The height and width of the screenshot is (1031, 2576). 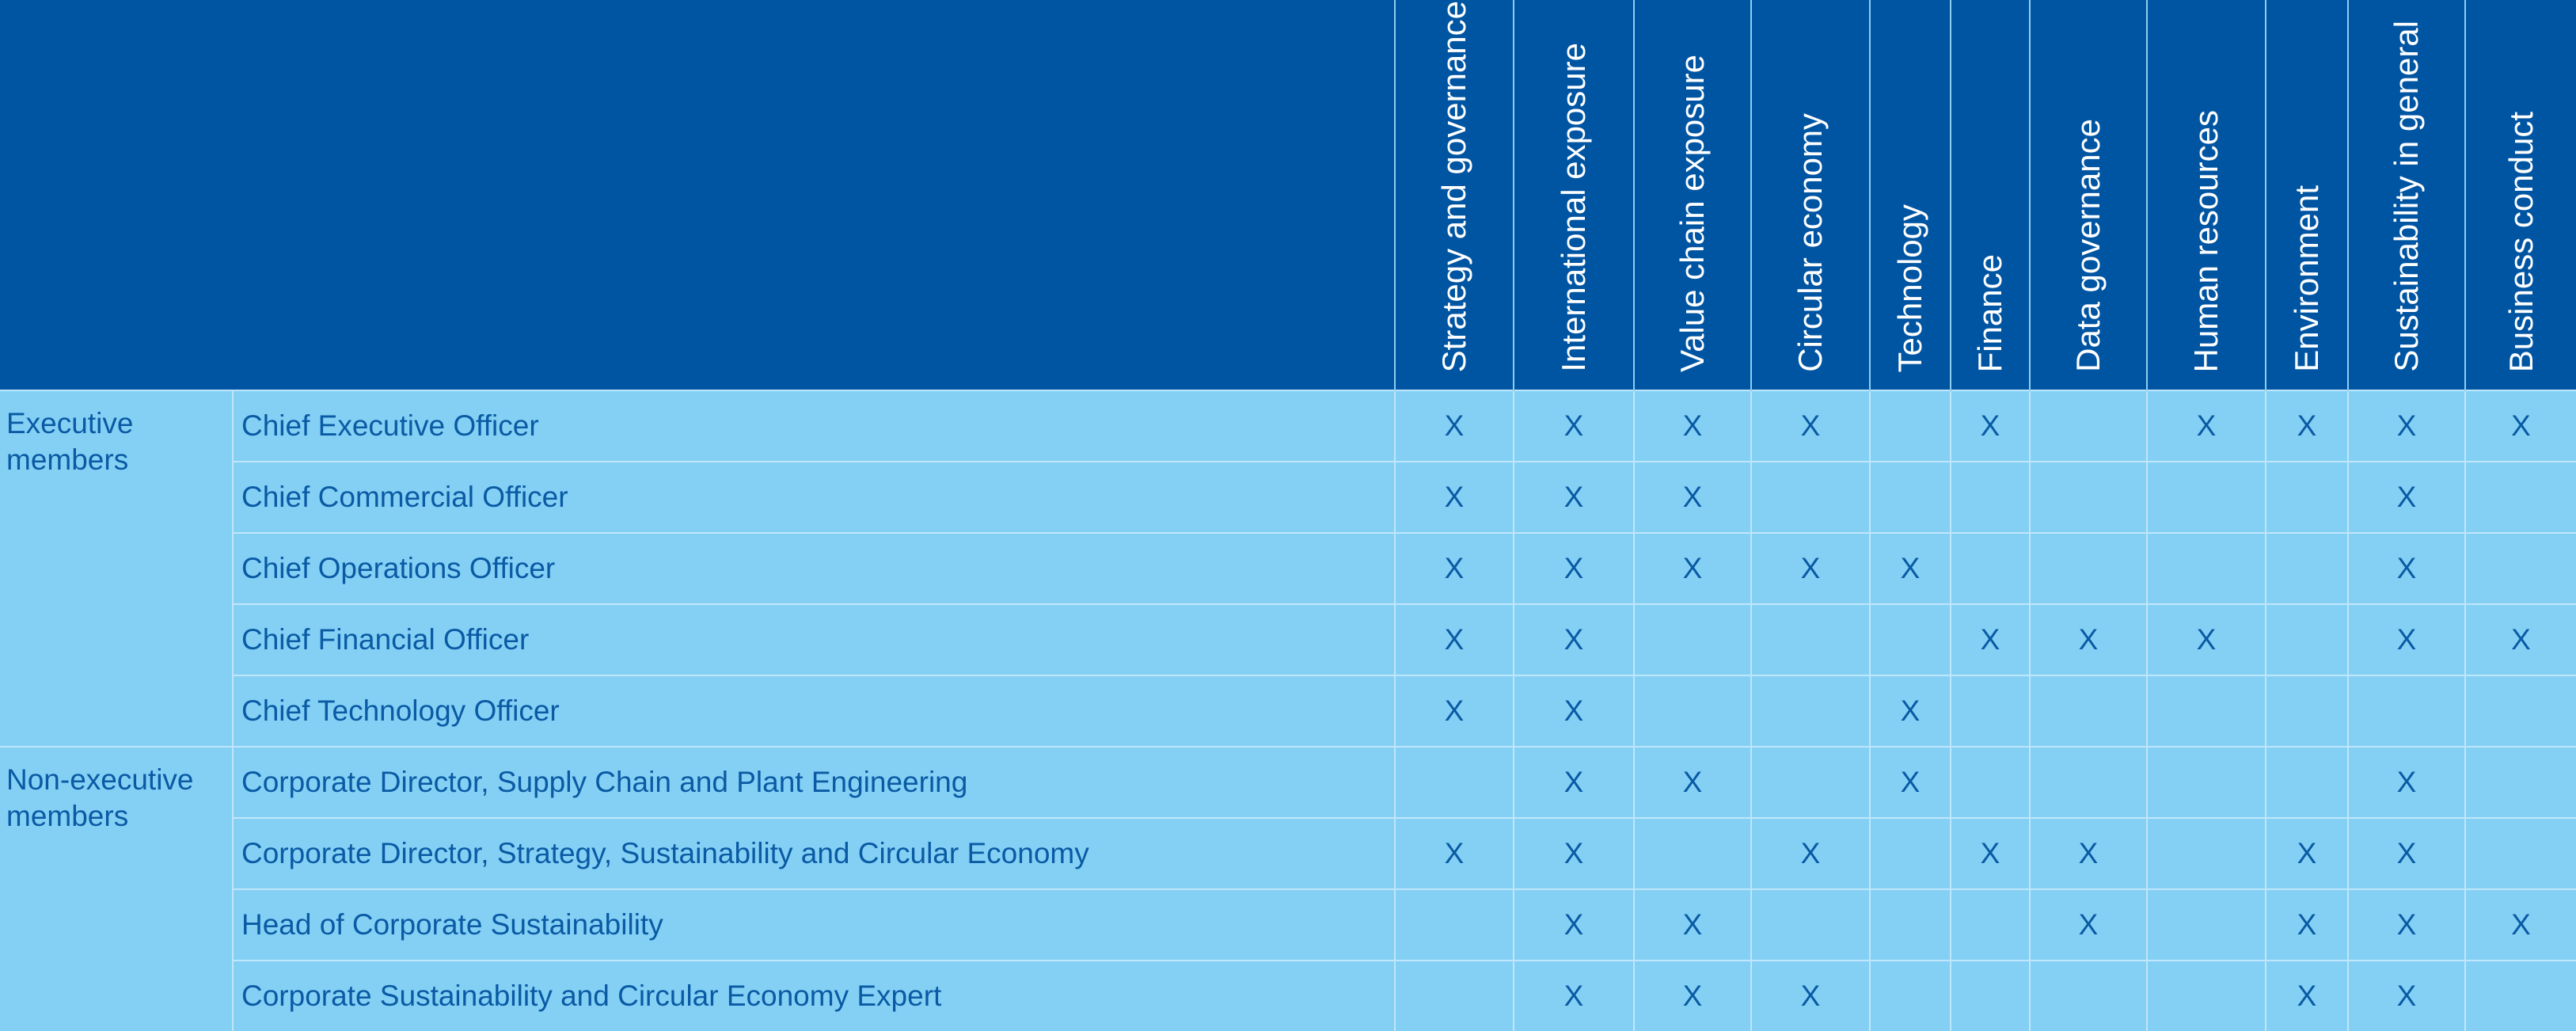 What do you see at coordinates (2521, 241) in the screenshot?
I see `column-header-label: Business conduct` at bounding box center [2521, 241].